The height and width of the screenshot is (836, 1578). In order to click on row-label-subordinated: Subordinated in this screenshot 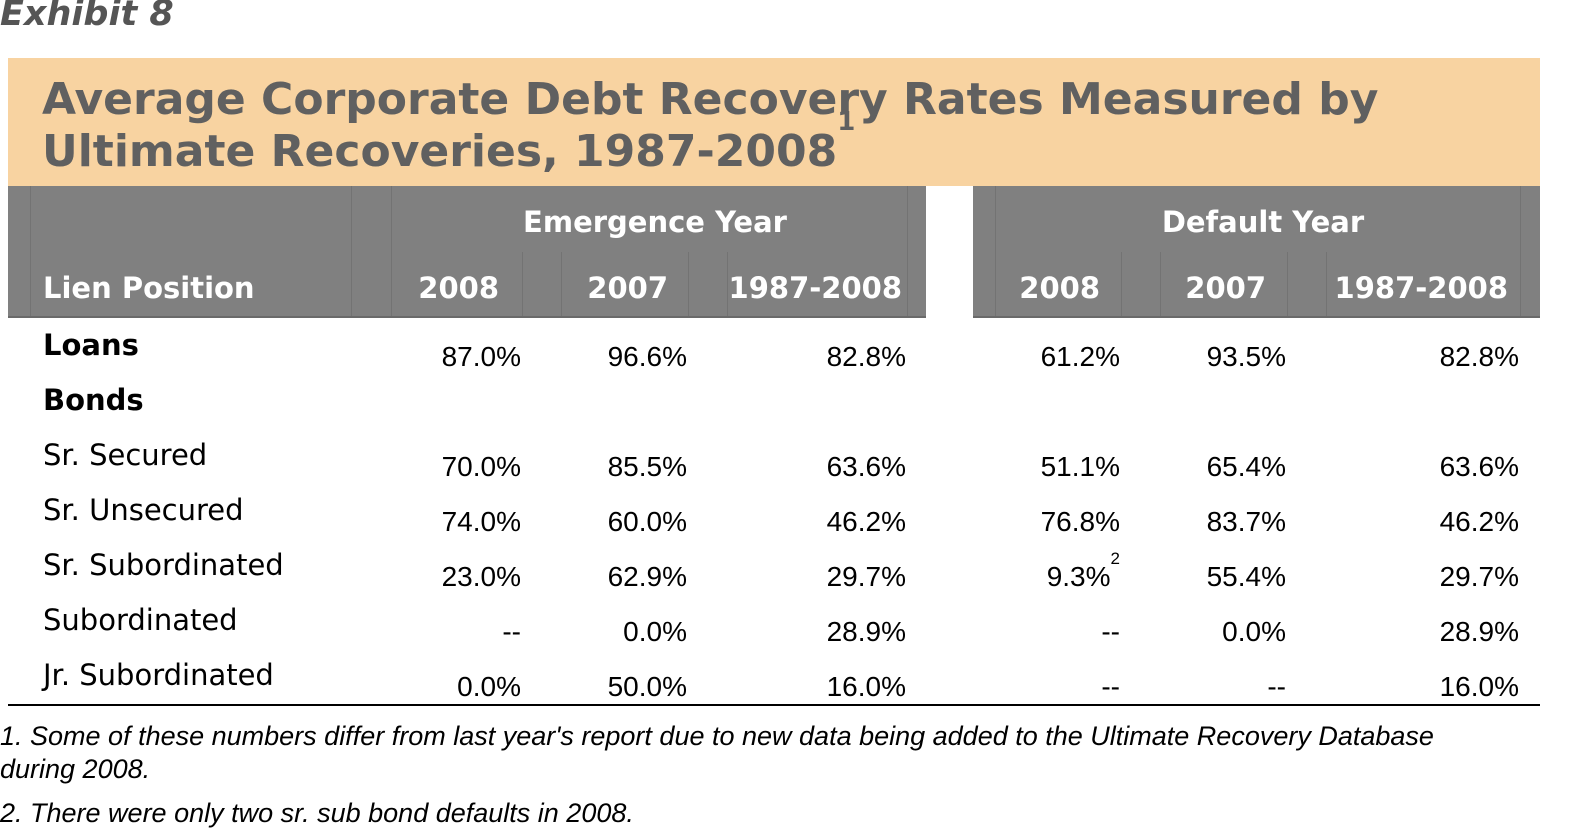, I will do `click(140, 620)`.